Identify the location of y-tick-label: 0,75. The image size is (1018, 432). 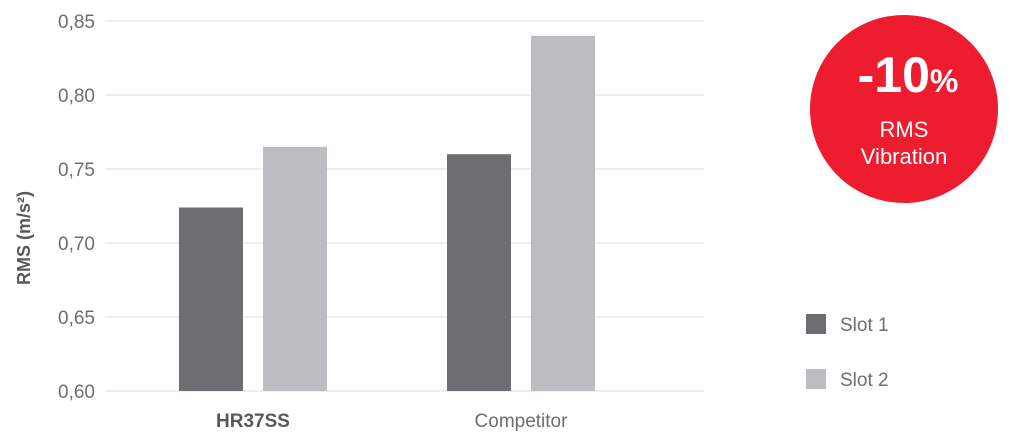
(76, 170).